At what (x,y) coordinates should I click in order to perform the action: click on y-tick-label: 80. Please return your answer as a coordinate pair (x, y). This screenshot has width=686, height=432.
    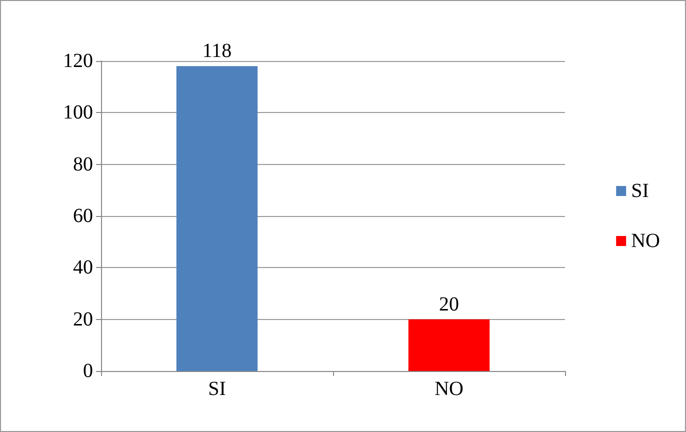
    Looking at the image, I should click on (83, 164).